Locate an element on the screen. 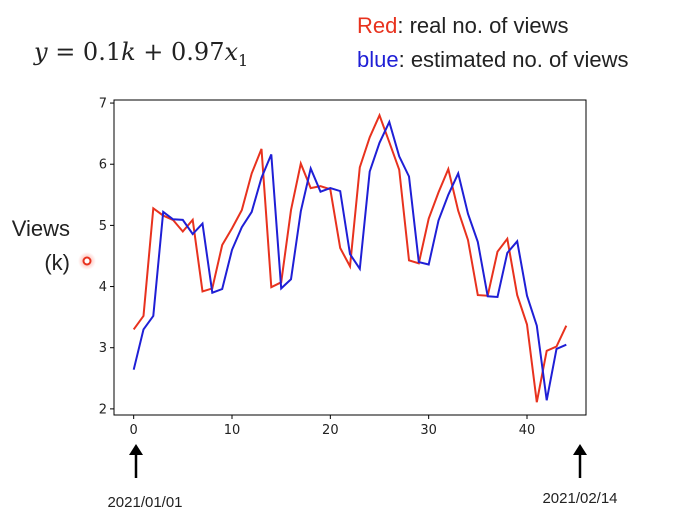  y-axis-label-views: Views is located at coordinates (41, 228).